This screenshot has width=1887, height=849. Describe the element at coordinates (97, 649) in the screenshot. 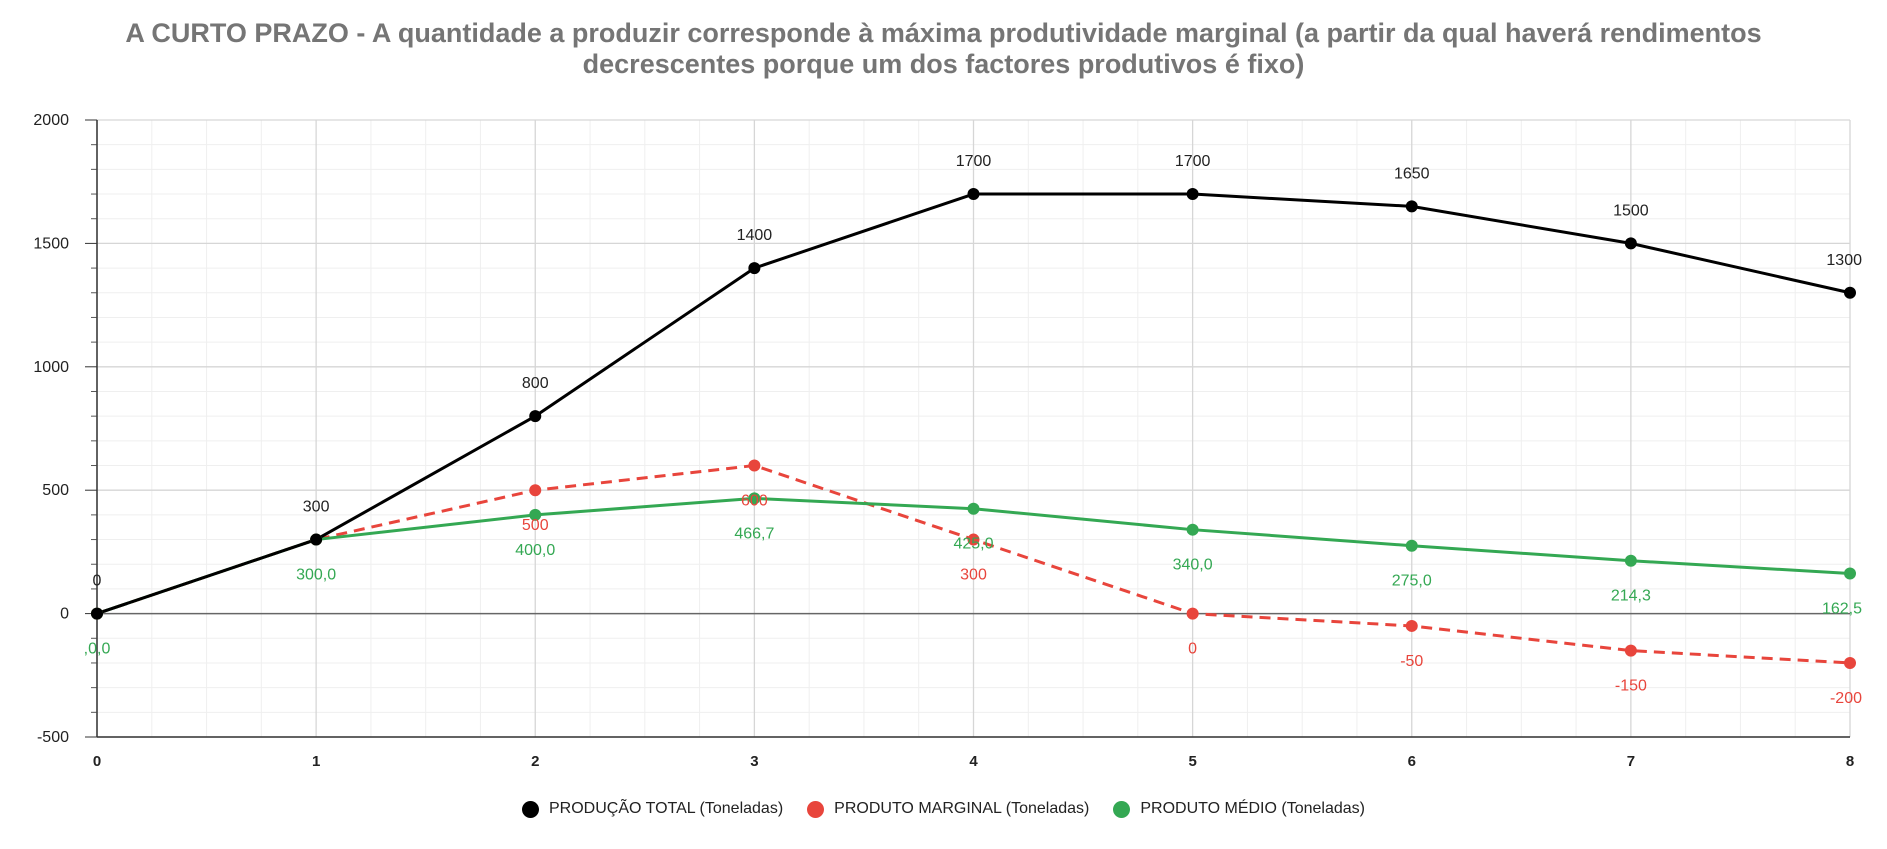

I see `data-label: ,0,0` at that location.